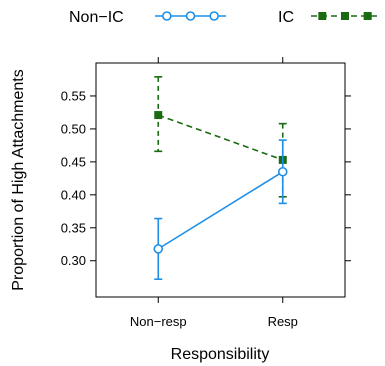  Describe the element at coordinates (73, 260) in the screenshot. I see `y-tick-label: 0.30` at that location.